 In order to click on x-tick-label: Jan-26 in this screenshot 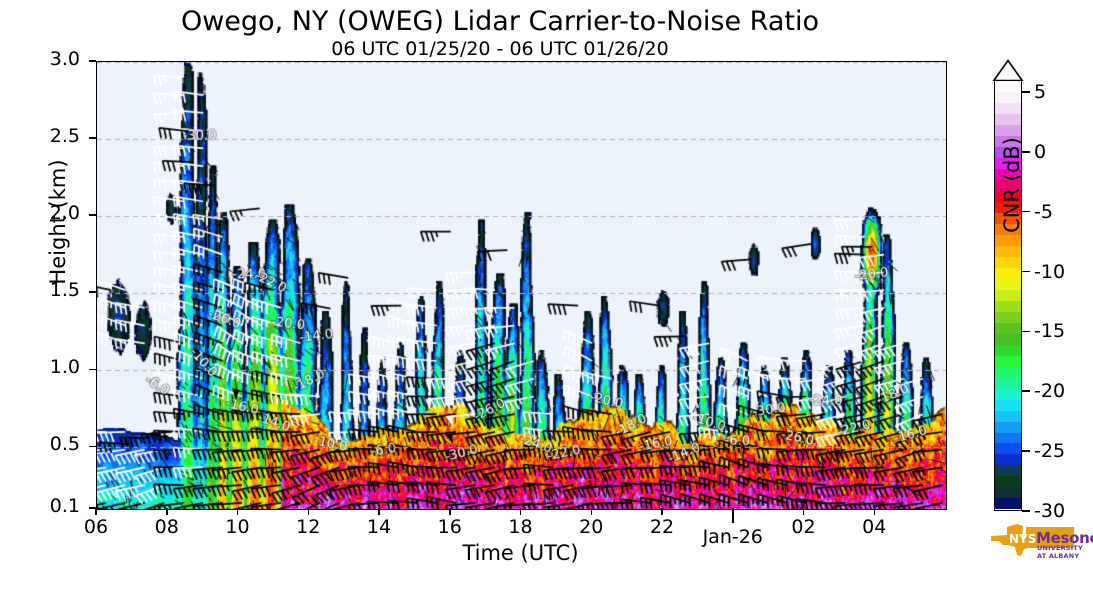, I will do `click(732, 537)`.